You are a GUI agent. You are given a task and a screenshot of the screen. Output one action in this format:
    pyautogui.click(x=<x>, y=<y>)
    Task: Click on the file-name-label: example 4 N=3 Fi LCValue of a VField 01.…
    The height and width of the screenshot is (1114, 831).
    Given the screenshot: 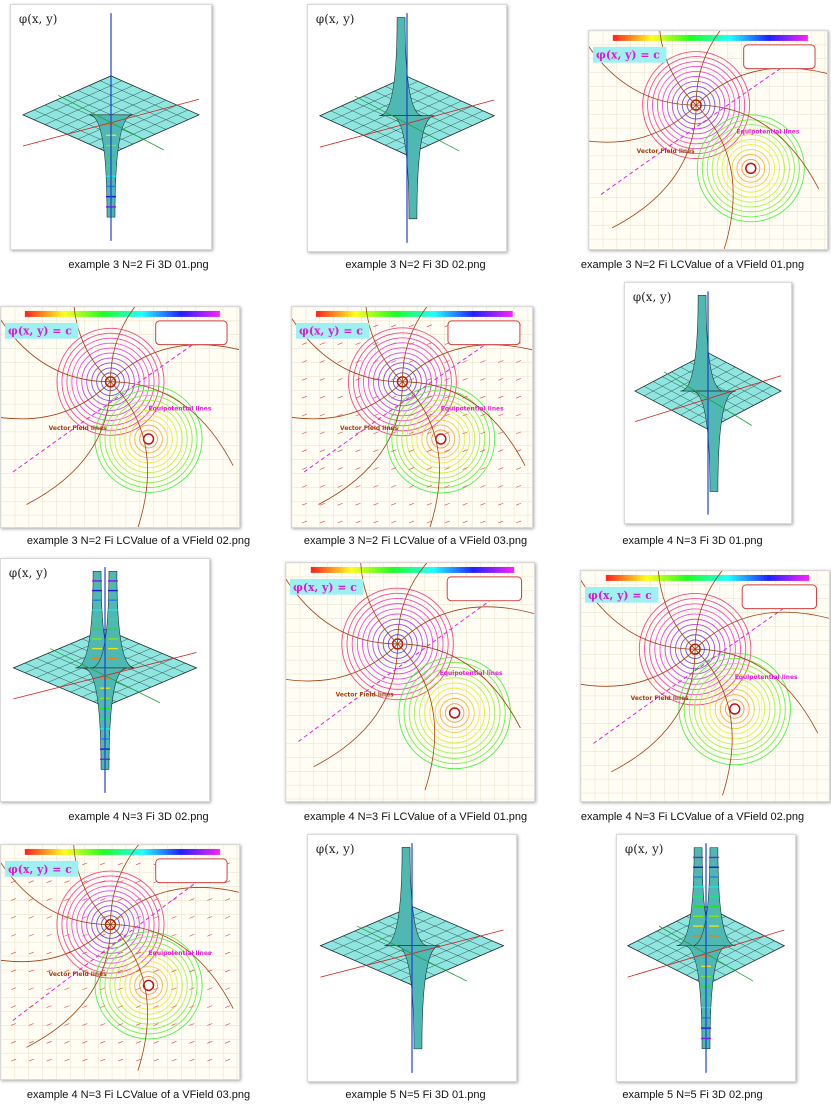 What is the action you would take?
    pyautogui.click(x=415, y=817)
    